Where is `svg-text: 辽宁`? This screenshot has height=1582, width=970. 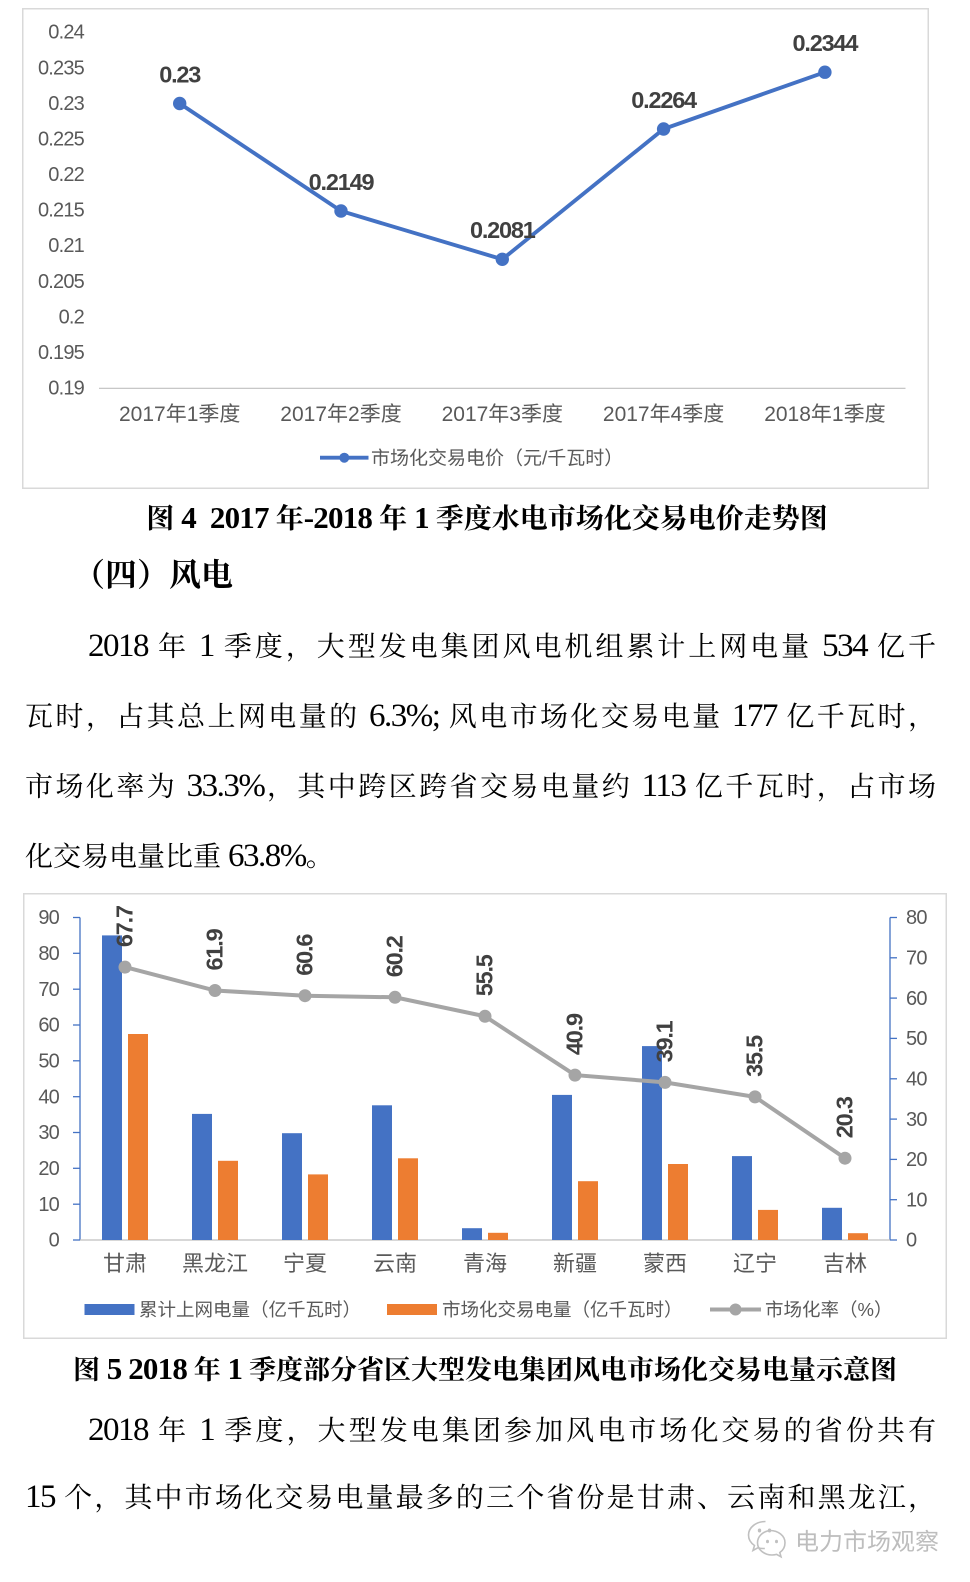 svg-text: 辽宁 is located at coordinates (755, 1263).